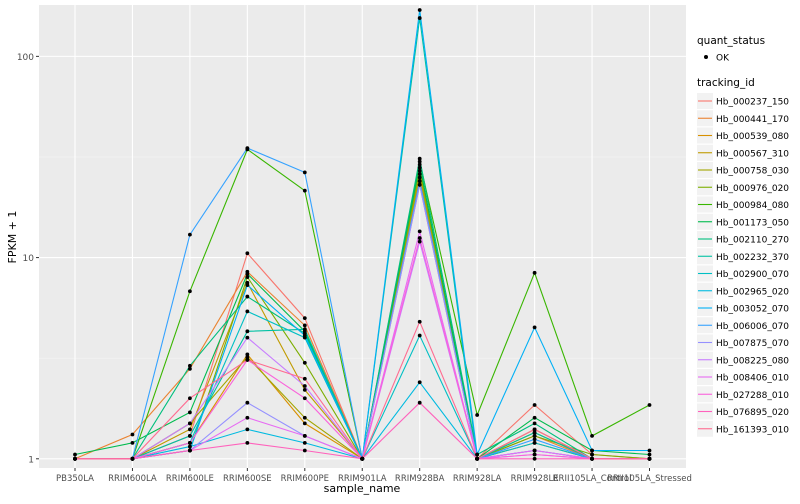 This screenshot has height=504, width=800. Describe the element at coordinates (29, 259) in the screenshot. I see `y-tick-label: 10` at that location.